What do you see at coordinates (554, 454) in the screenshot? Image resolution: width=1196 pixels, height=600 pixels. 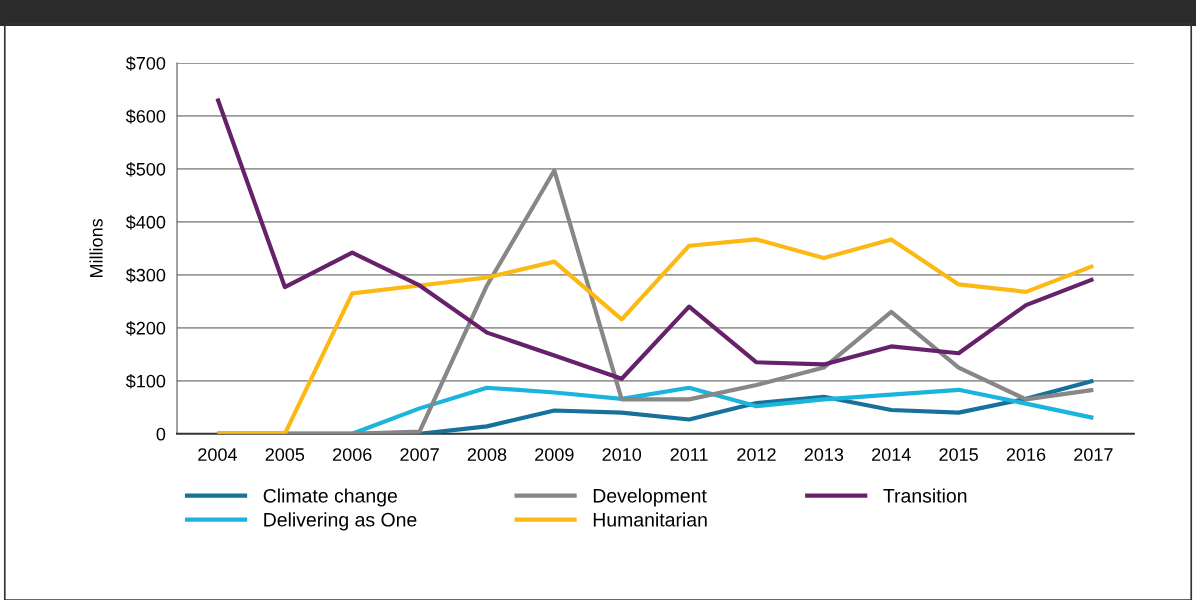 I see `x-tick-label: 2009` at bounding box center [554, 454].